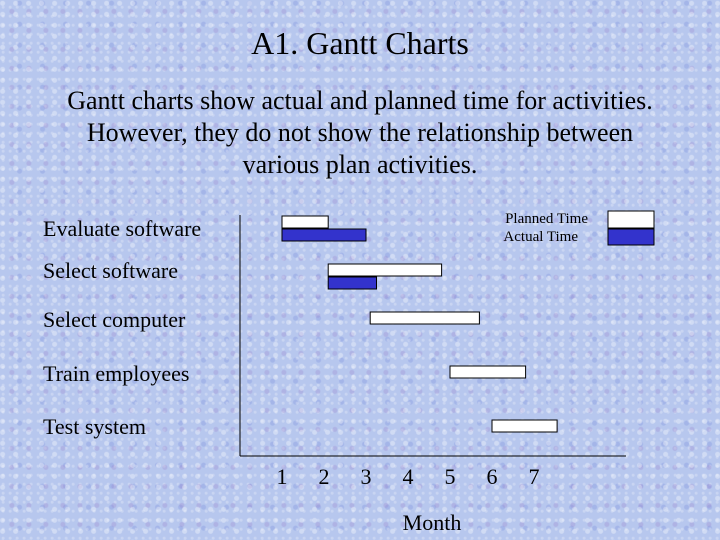 This screenshot has height=540, width=720. Describe the element at coordinates (492, 476) in the screenshot. I see `x-tick-label: 6` at that location.